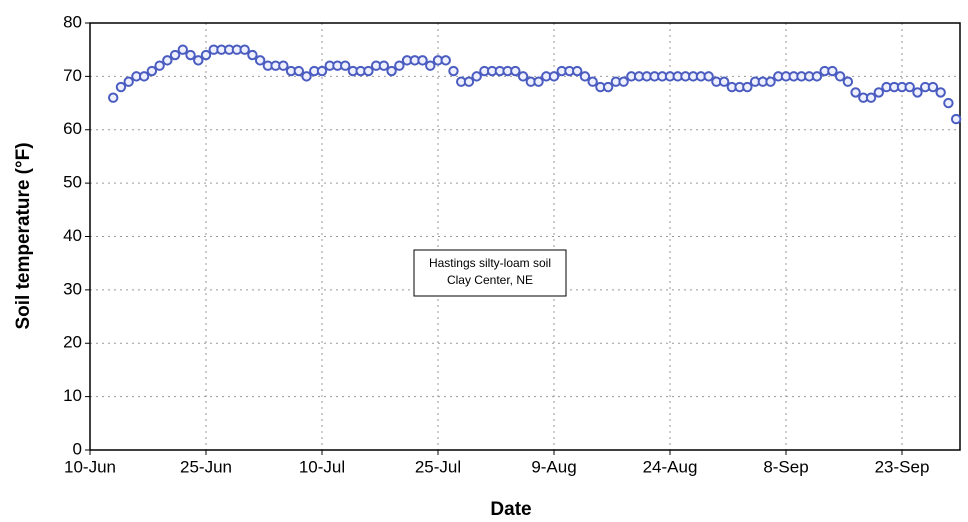  Describe the element at coordinates (902, 466) in the screenshot. I see `x-tick-label: 23-Sep` at that location.